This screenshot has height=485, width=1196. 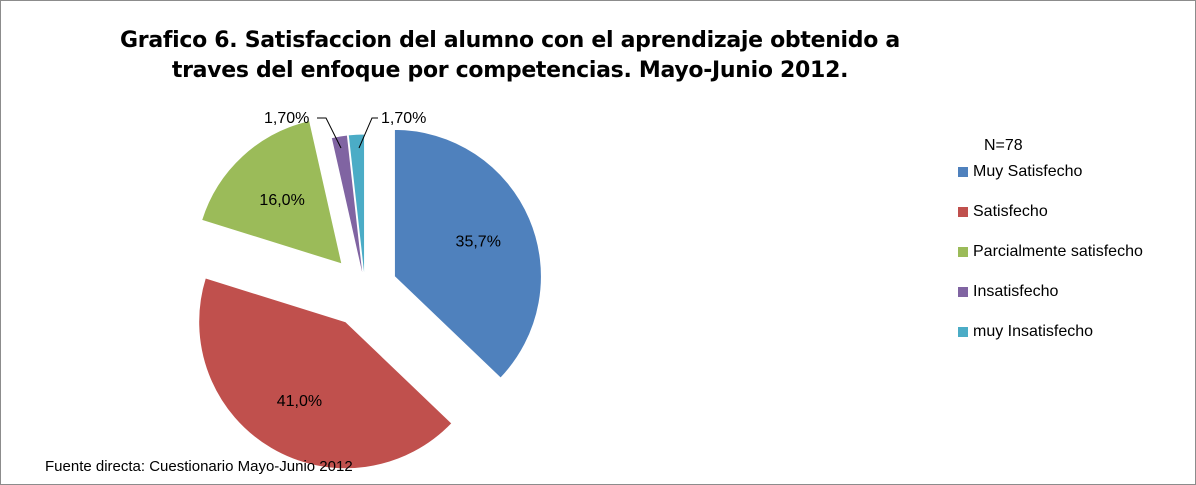 I want to click on legend-item: Muy Satisfecho, so click(x=1050, y=172).